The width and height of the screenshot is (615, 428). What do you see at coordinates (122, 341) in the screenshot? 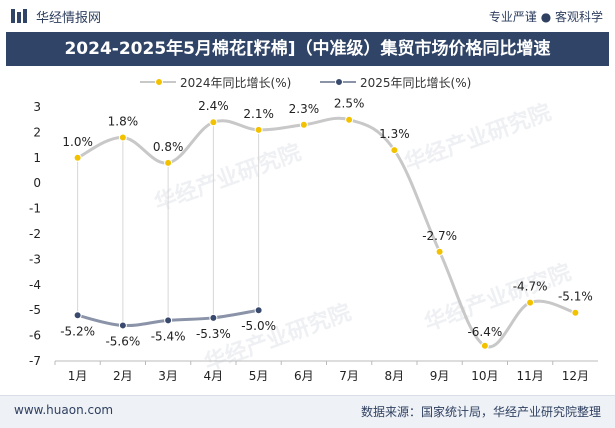
I see `series-2025-data-label: -5.6%` at bounding box center [122, 341].